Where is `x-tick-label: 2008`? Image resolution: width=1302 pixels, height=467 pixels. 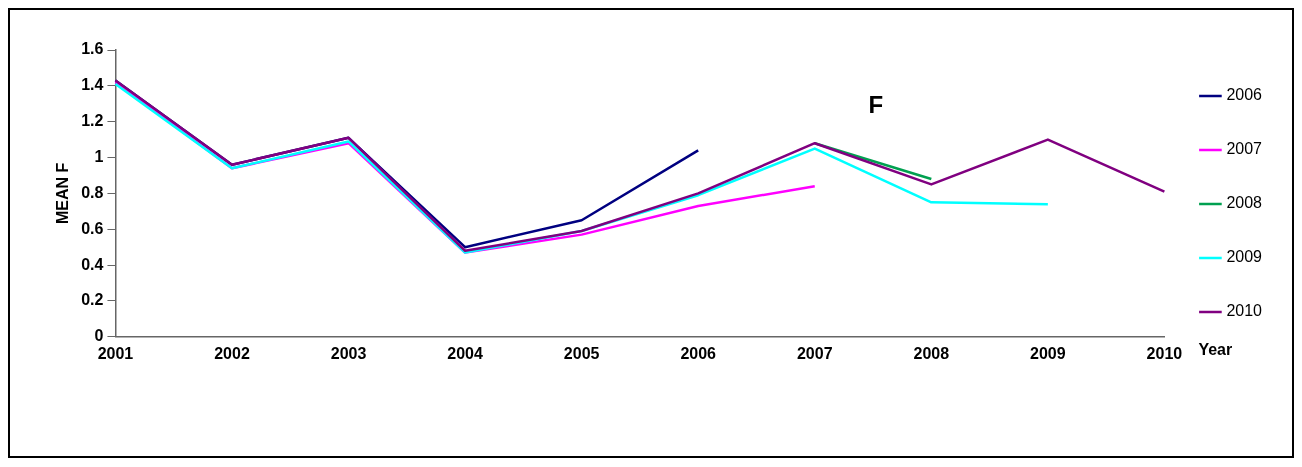 x-tick-label: 2008 is located at coordinates (931, 353).